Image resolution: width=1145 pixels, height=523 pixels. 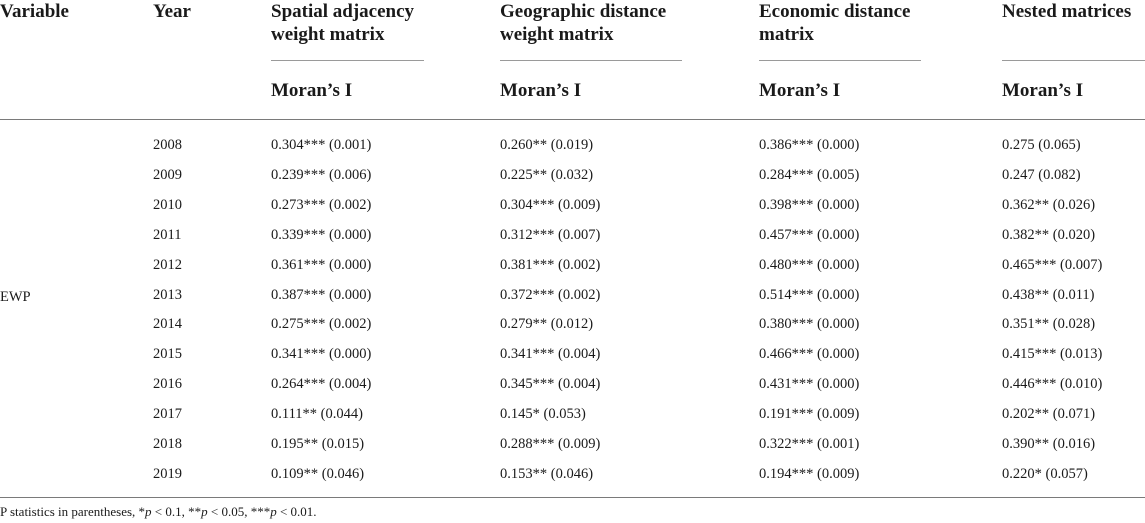 What do you see at coordinates (572, 119) in the screenshot?
I see `header-bottom-rule` at bounding box center [572, 119].